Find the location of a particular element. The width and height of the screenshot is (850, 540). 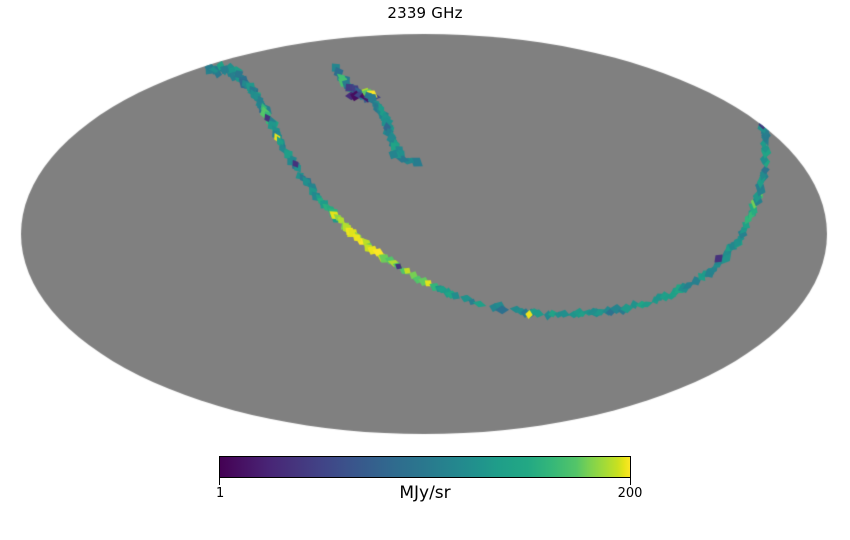

colorbar-unit-label: MJy/sr is located at coordinates (425, 493).